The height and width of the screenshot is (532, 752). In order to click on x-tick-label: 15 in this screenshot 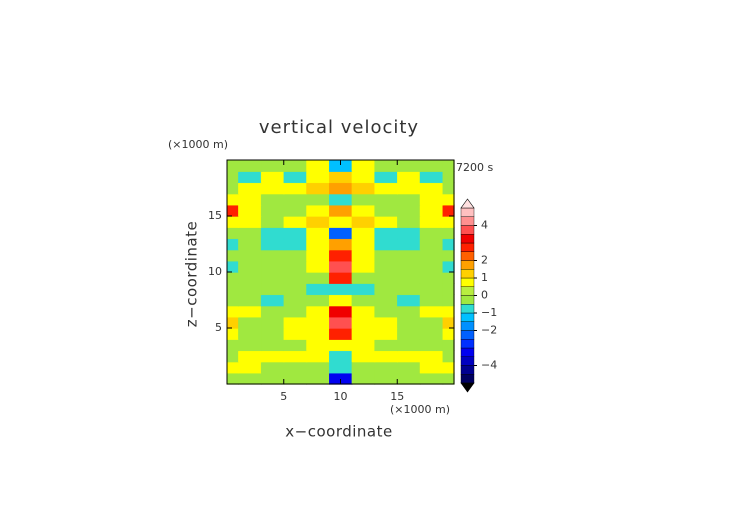, I will do `click(397, 396)`.